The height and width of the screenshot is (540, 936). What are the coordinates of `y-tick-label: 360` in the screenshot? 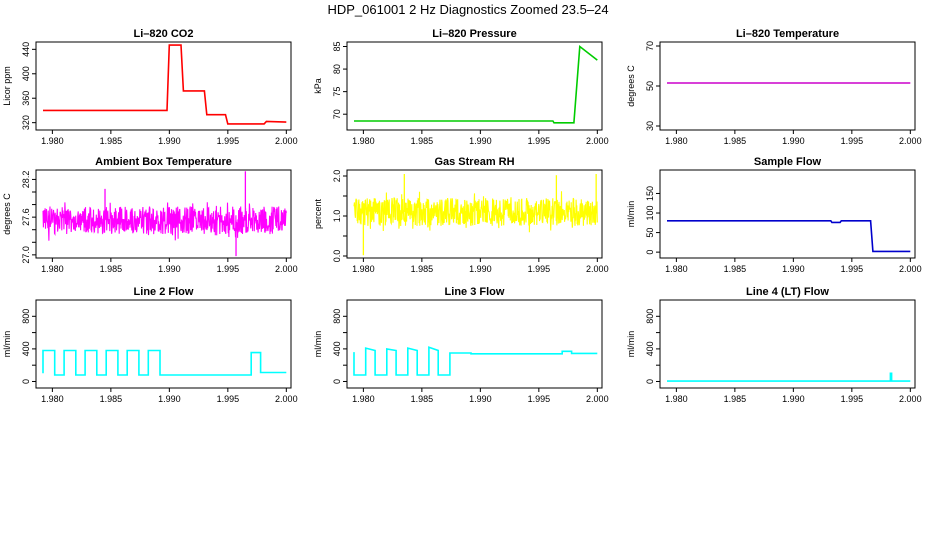 It's located at (26, 98).